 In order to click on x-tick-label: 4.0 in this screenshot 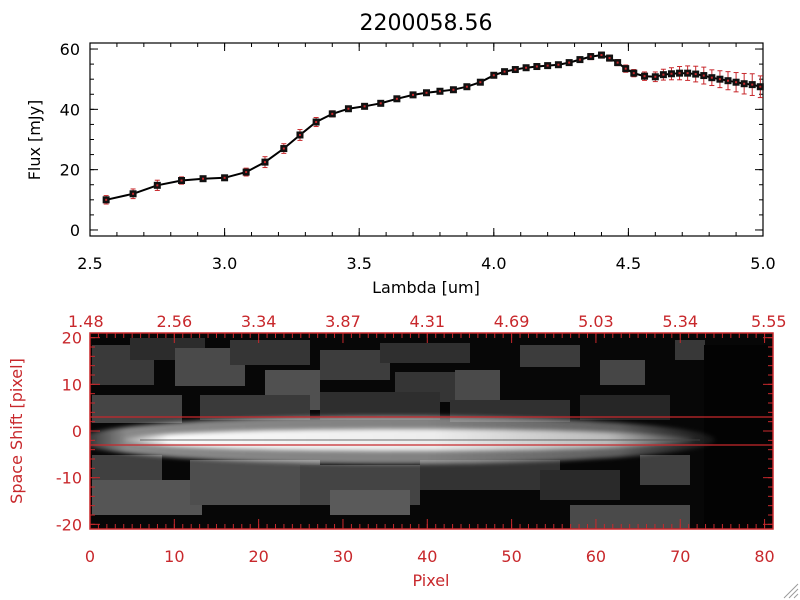, I will do `click(493, 263)`.